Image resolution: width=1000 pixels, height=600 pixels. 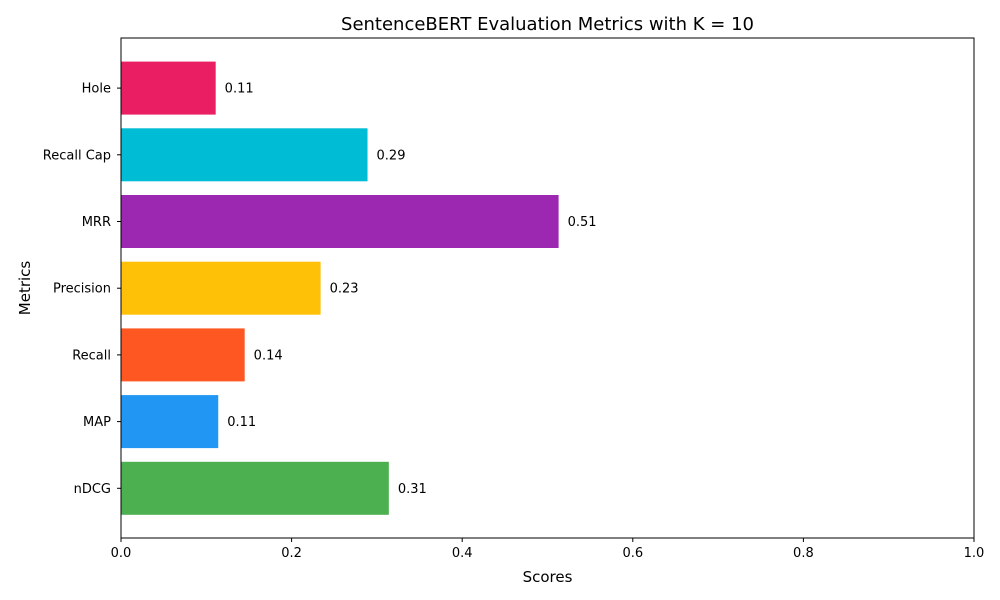 I want to click on y-tick-labels: nDCG MAP Recall Precision MRR Recall Cap Hole, so click(x=82, y=289).